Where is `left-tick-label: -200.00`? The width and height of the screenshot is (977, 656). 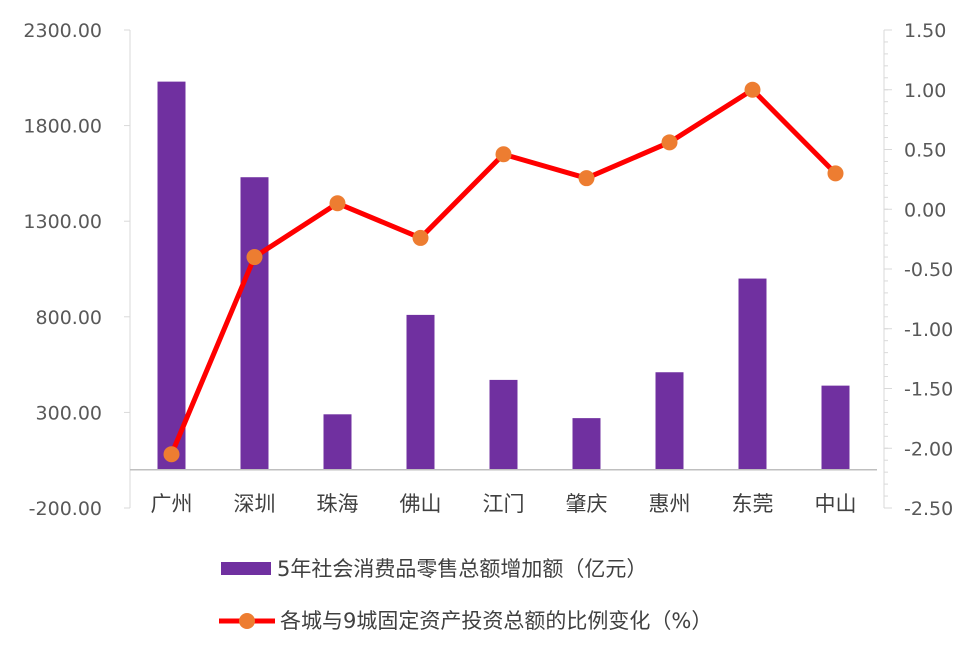 left-tick-label: -200.00 is located at coordinates (65, 509).